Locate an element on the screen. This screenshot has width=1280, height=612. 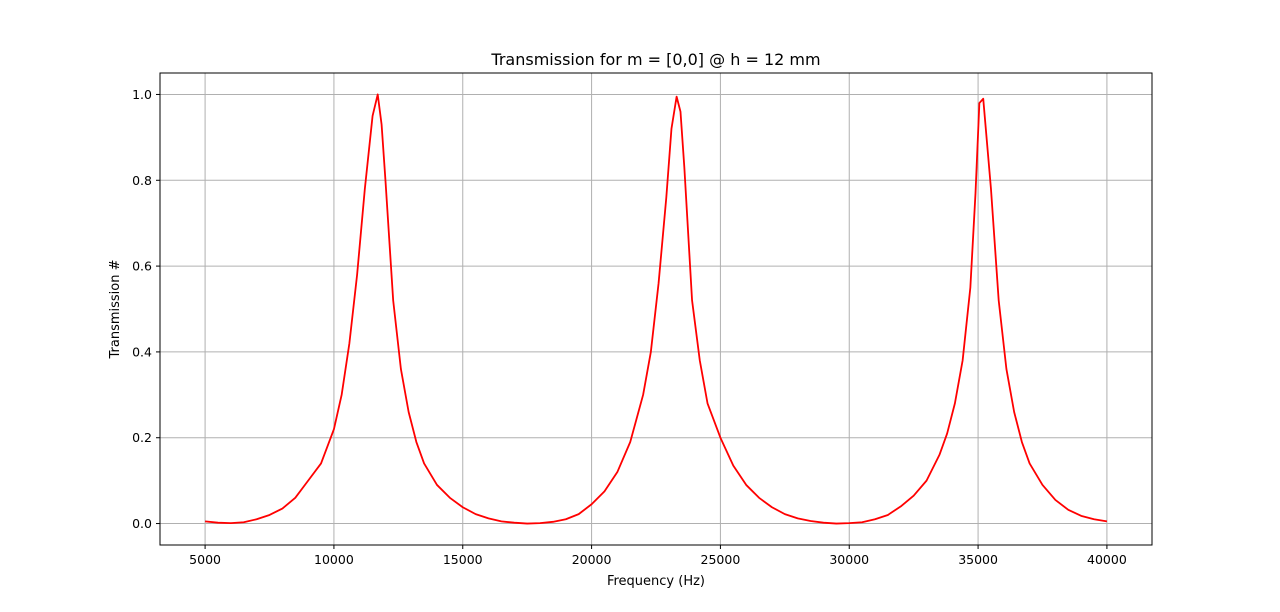
x-tick-label: 25000 is located at coordinates (721, 559).